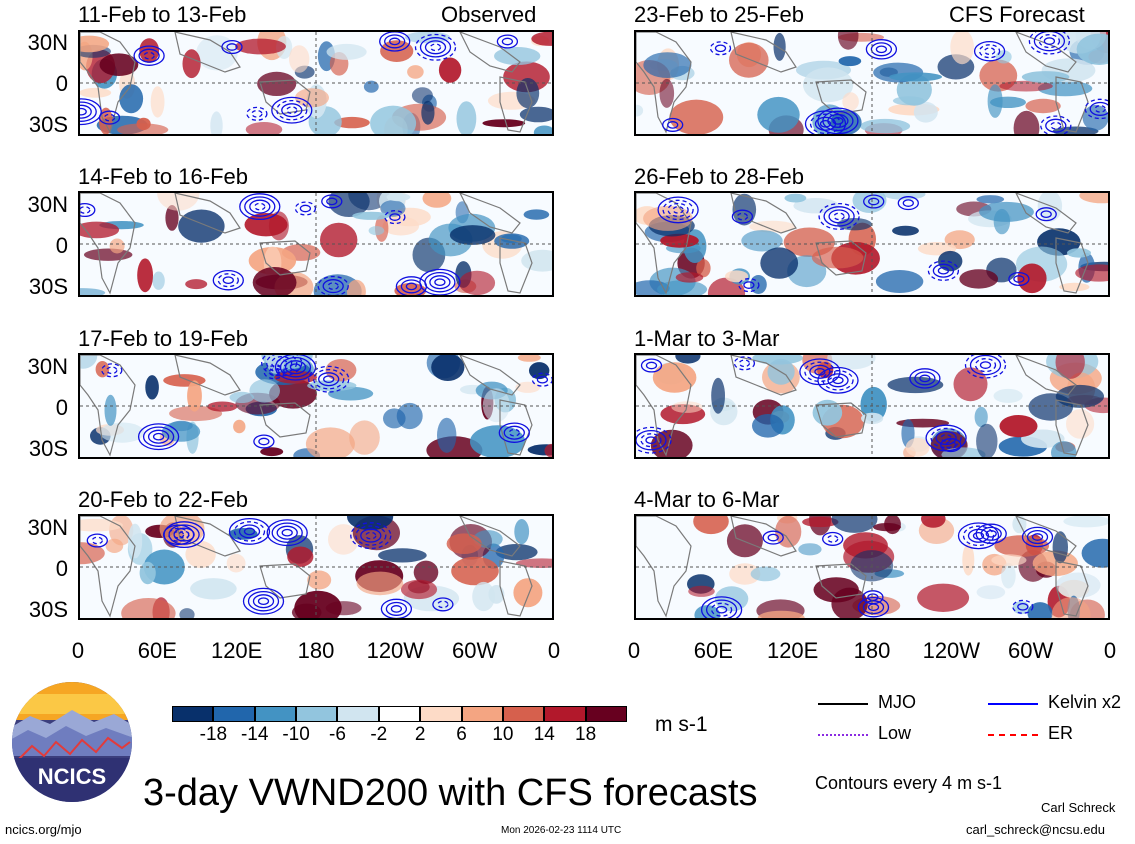 The image size is (1135, 844). I want to click on panel-title: 11-Feb to 13-Feb, so click(162, 14).